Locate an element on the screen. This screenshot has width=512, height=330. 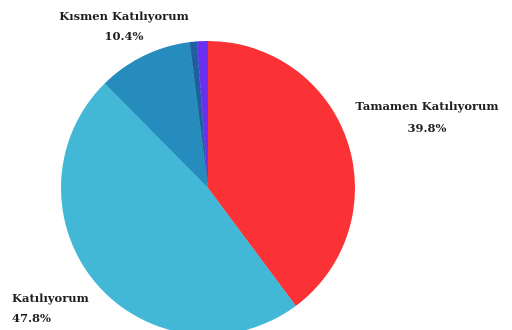
slice-label-kismen-value: 10.4% is located at coordinates (124, 36).